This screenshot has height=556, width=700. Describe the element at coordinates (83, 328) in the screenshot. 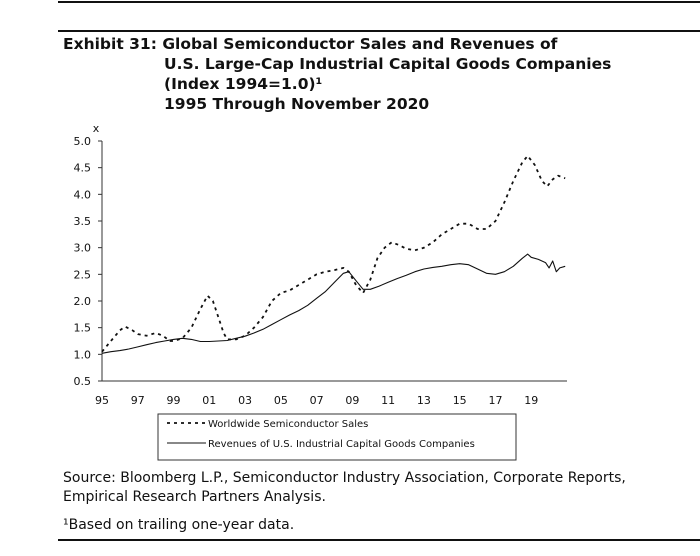

I see `y-tick-label: 1.5` at that location.